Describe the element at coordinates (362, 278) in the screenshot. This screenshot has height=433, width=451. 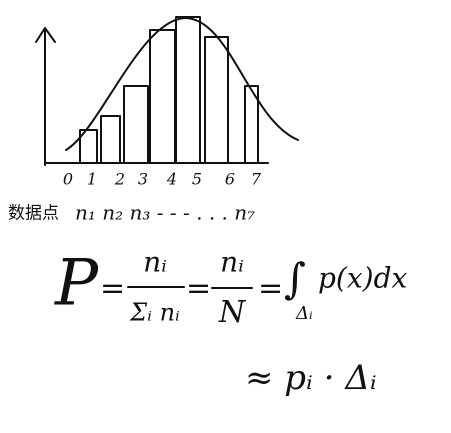
I see `integrand: p(x)dx` at that location.